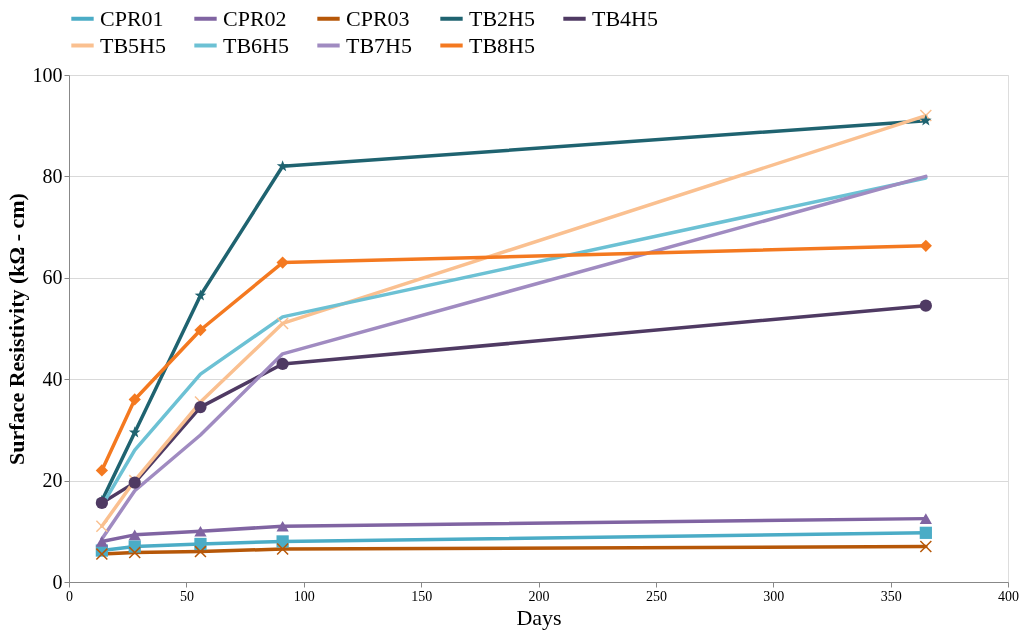 The height and width of the screenshot is (643, 1034). Describe the element at coordinates (539, 596) in the screenshot. I see `x-tick-label: 200` at that location.